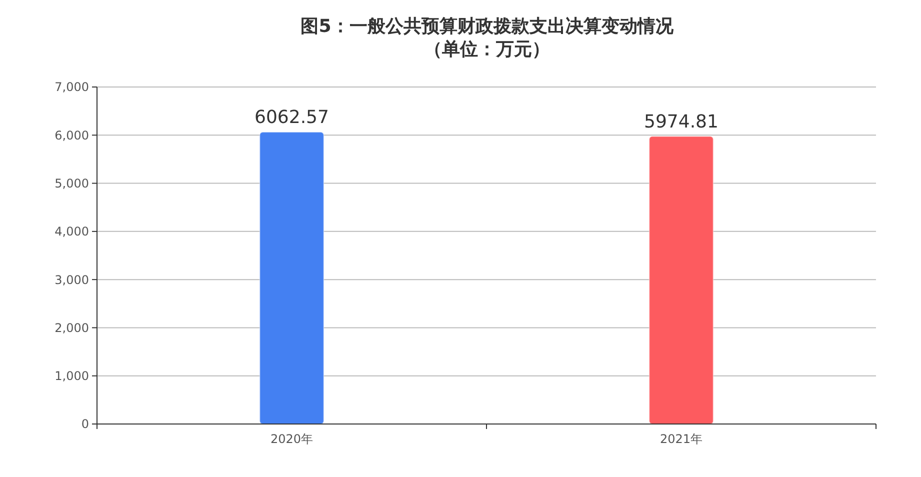 The image size is (921, 477). I want to click on x-tick-label: 2020年, so click(292, 439).